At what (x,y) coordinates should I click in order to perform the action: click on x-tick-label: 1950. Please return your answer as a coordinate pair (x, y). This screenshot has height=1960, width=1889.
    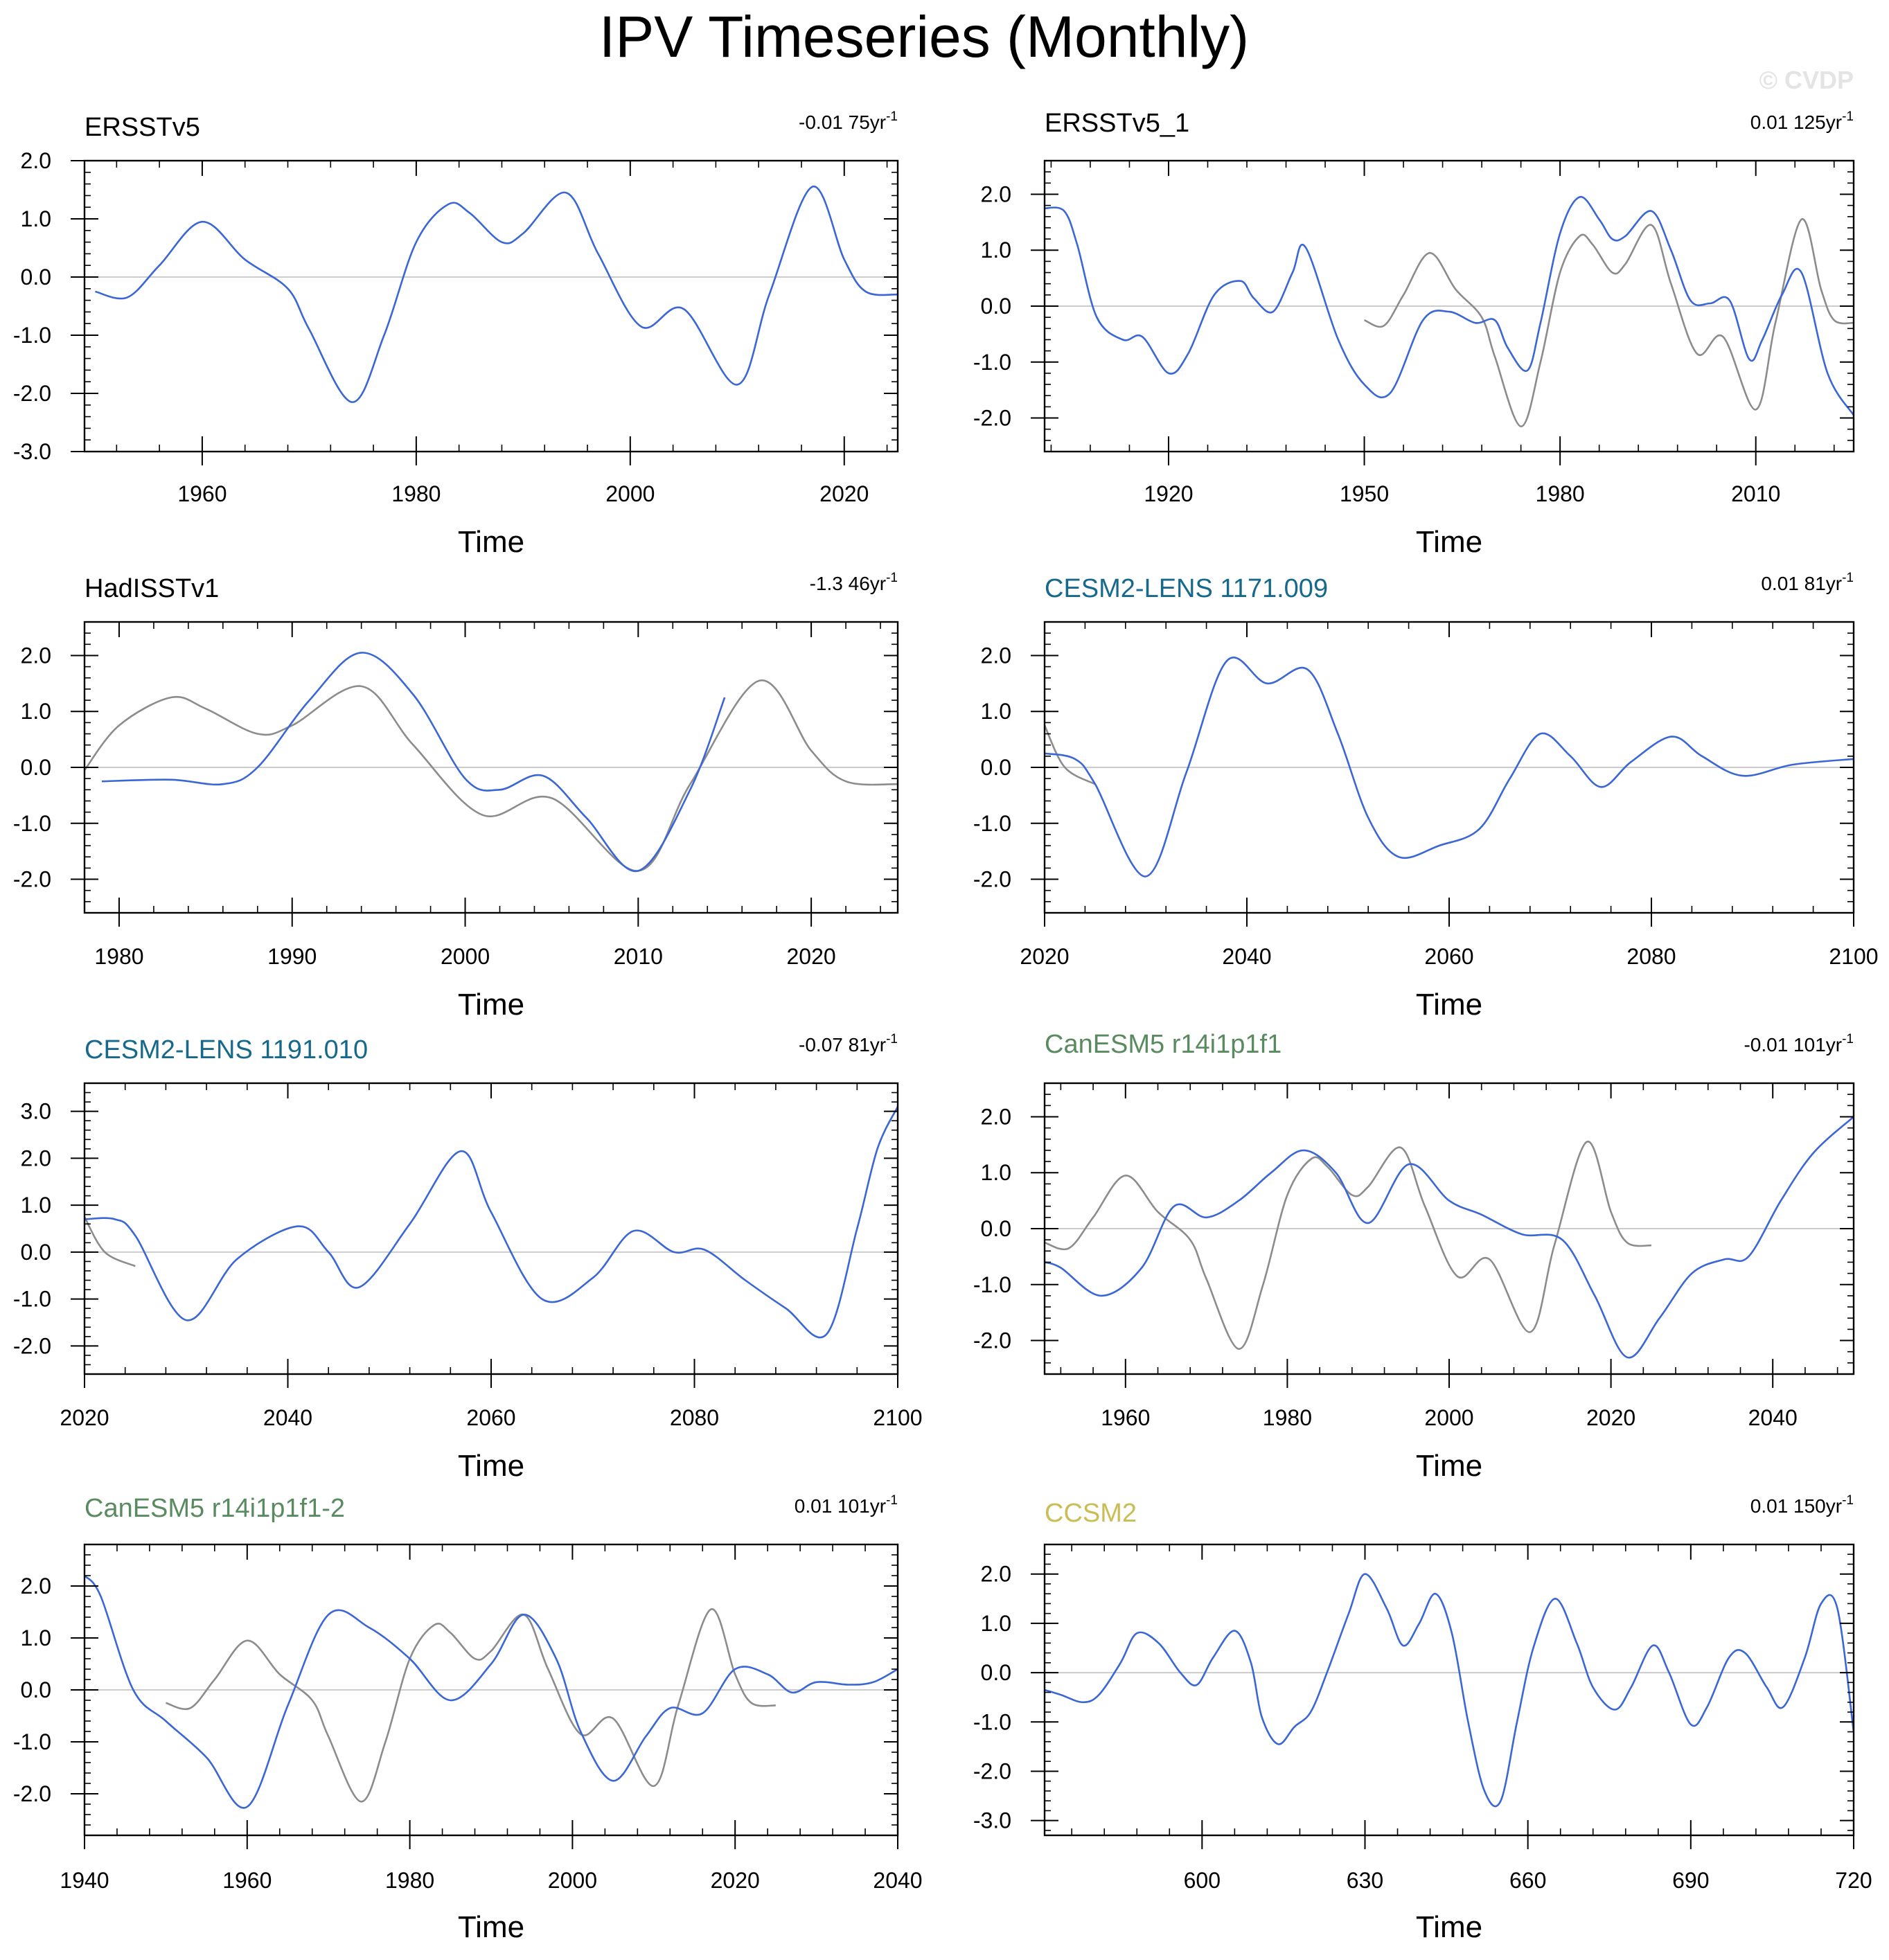
    Looking at the image, I should click on (1364, 494).